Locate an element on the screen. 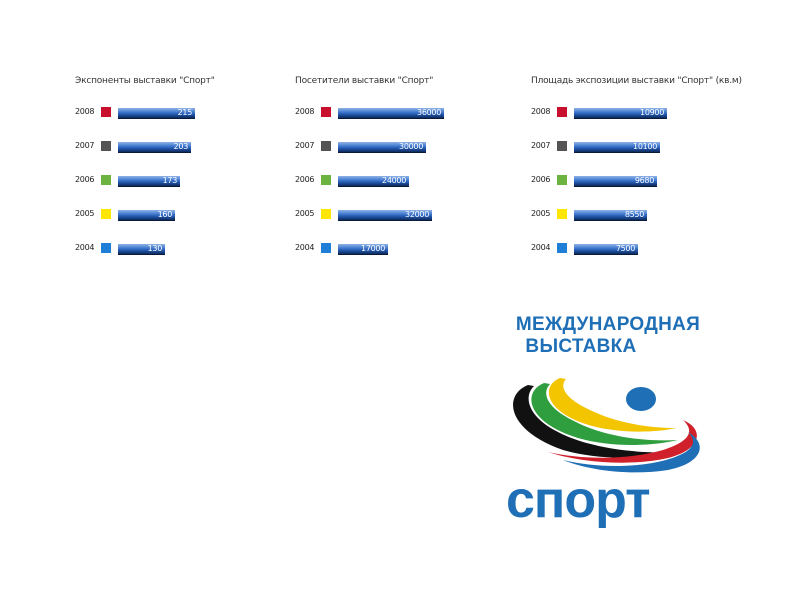 This screenshot has height=600, width=800. bar-value-label: 173 is located at coordinates (170, 180).